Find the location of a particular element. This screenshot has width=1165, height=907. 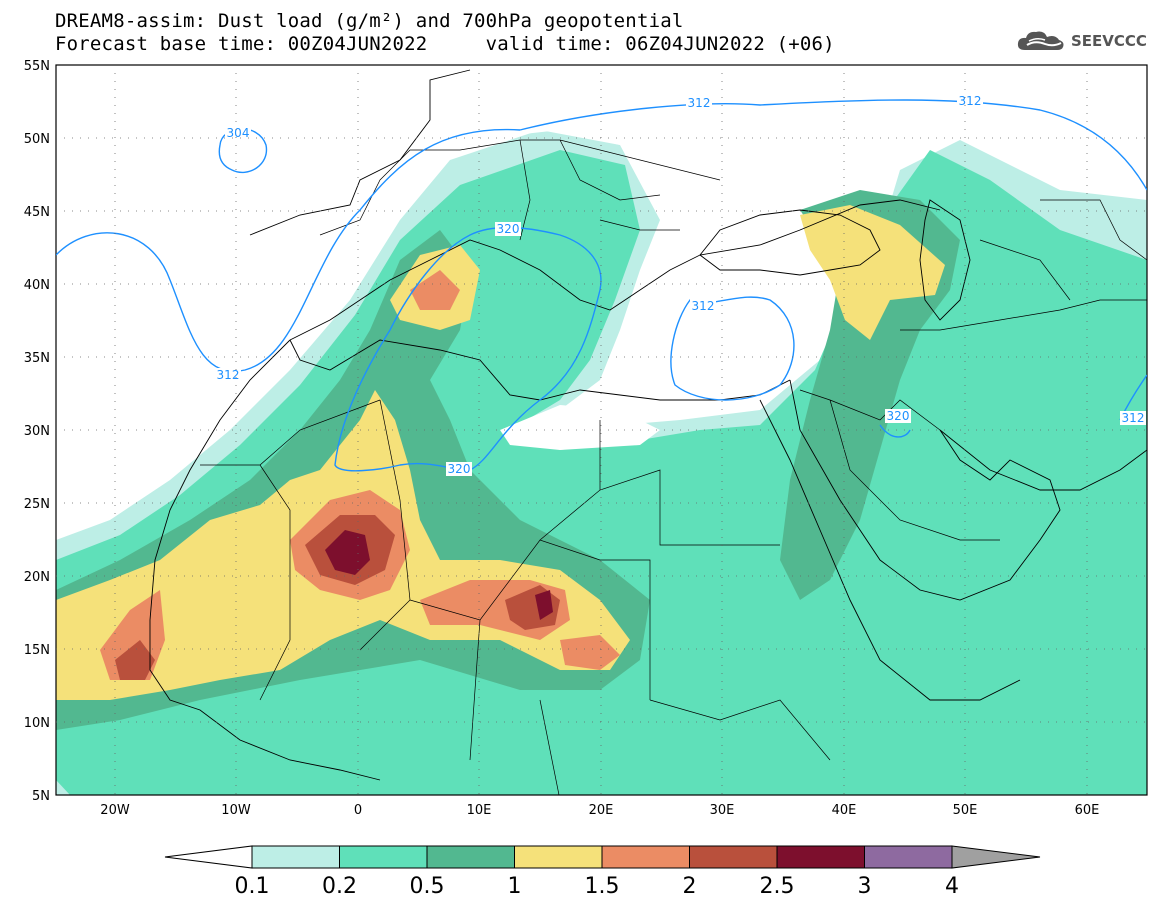

lat-tick-label: 30N is located at coordinates (37, 431).